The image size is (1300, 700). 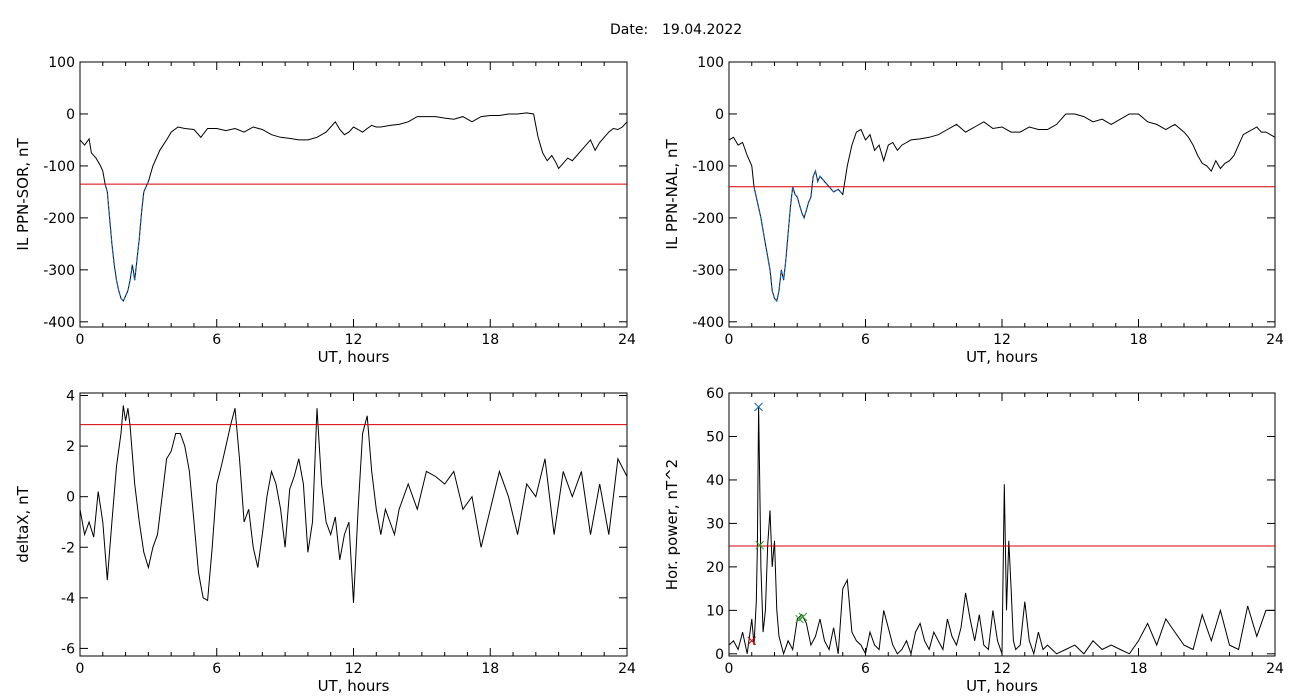 I want to click on y-axis-title: deltaX, nT, so click(x=23, y=523).